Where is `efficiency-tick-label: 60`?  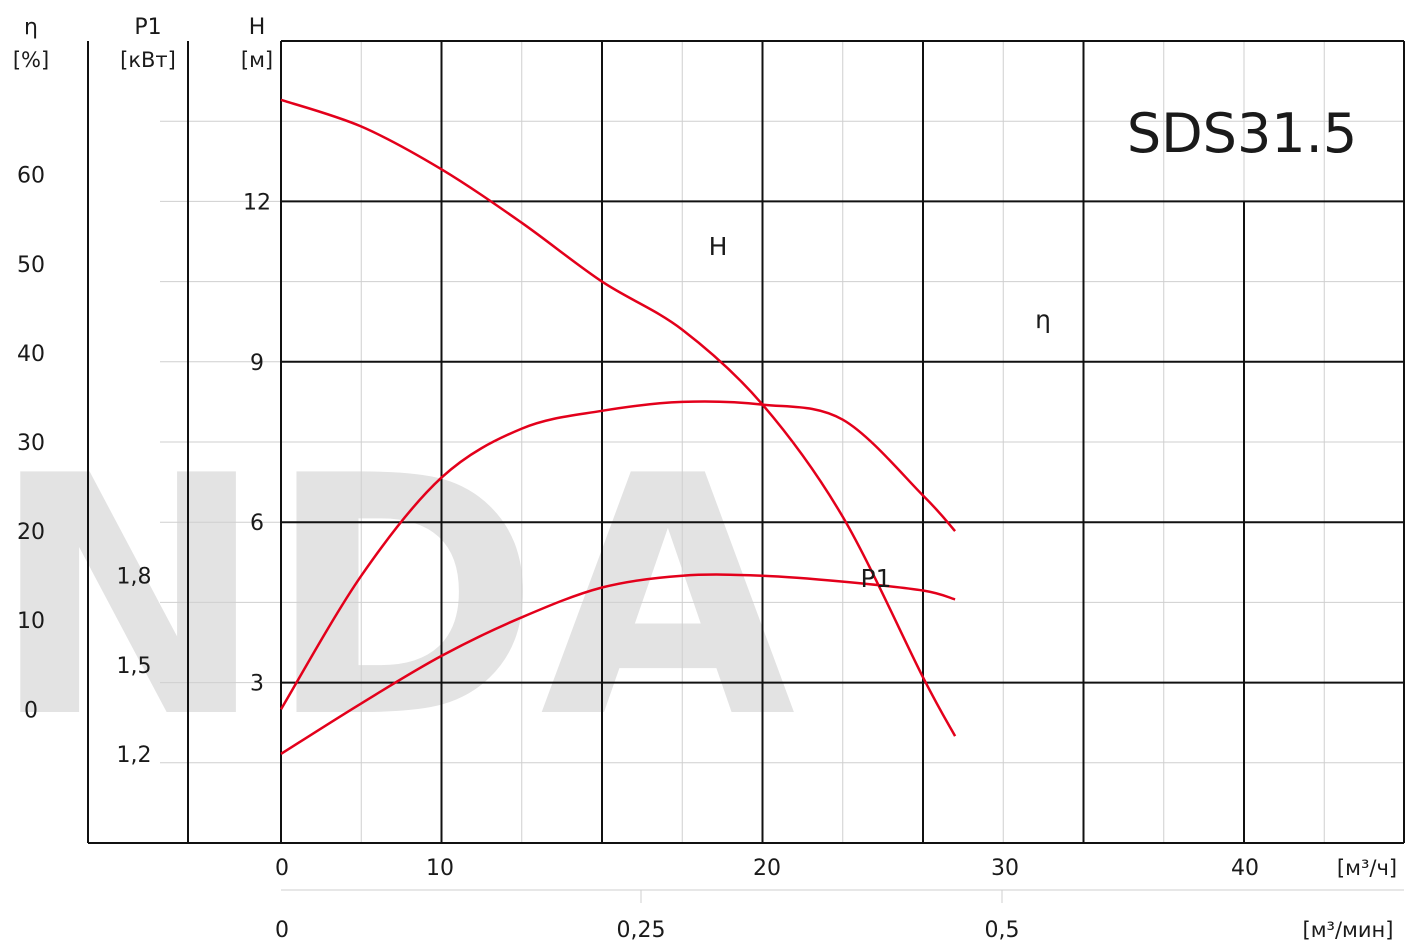 efficiency-tick-label: 60 is located at coordinates (31, 176).